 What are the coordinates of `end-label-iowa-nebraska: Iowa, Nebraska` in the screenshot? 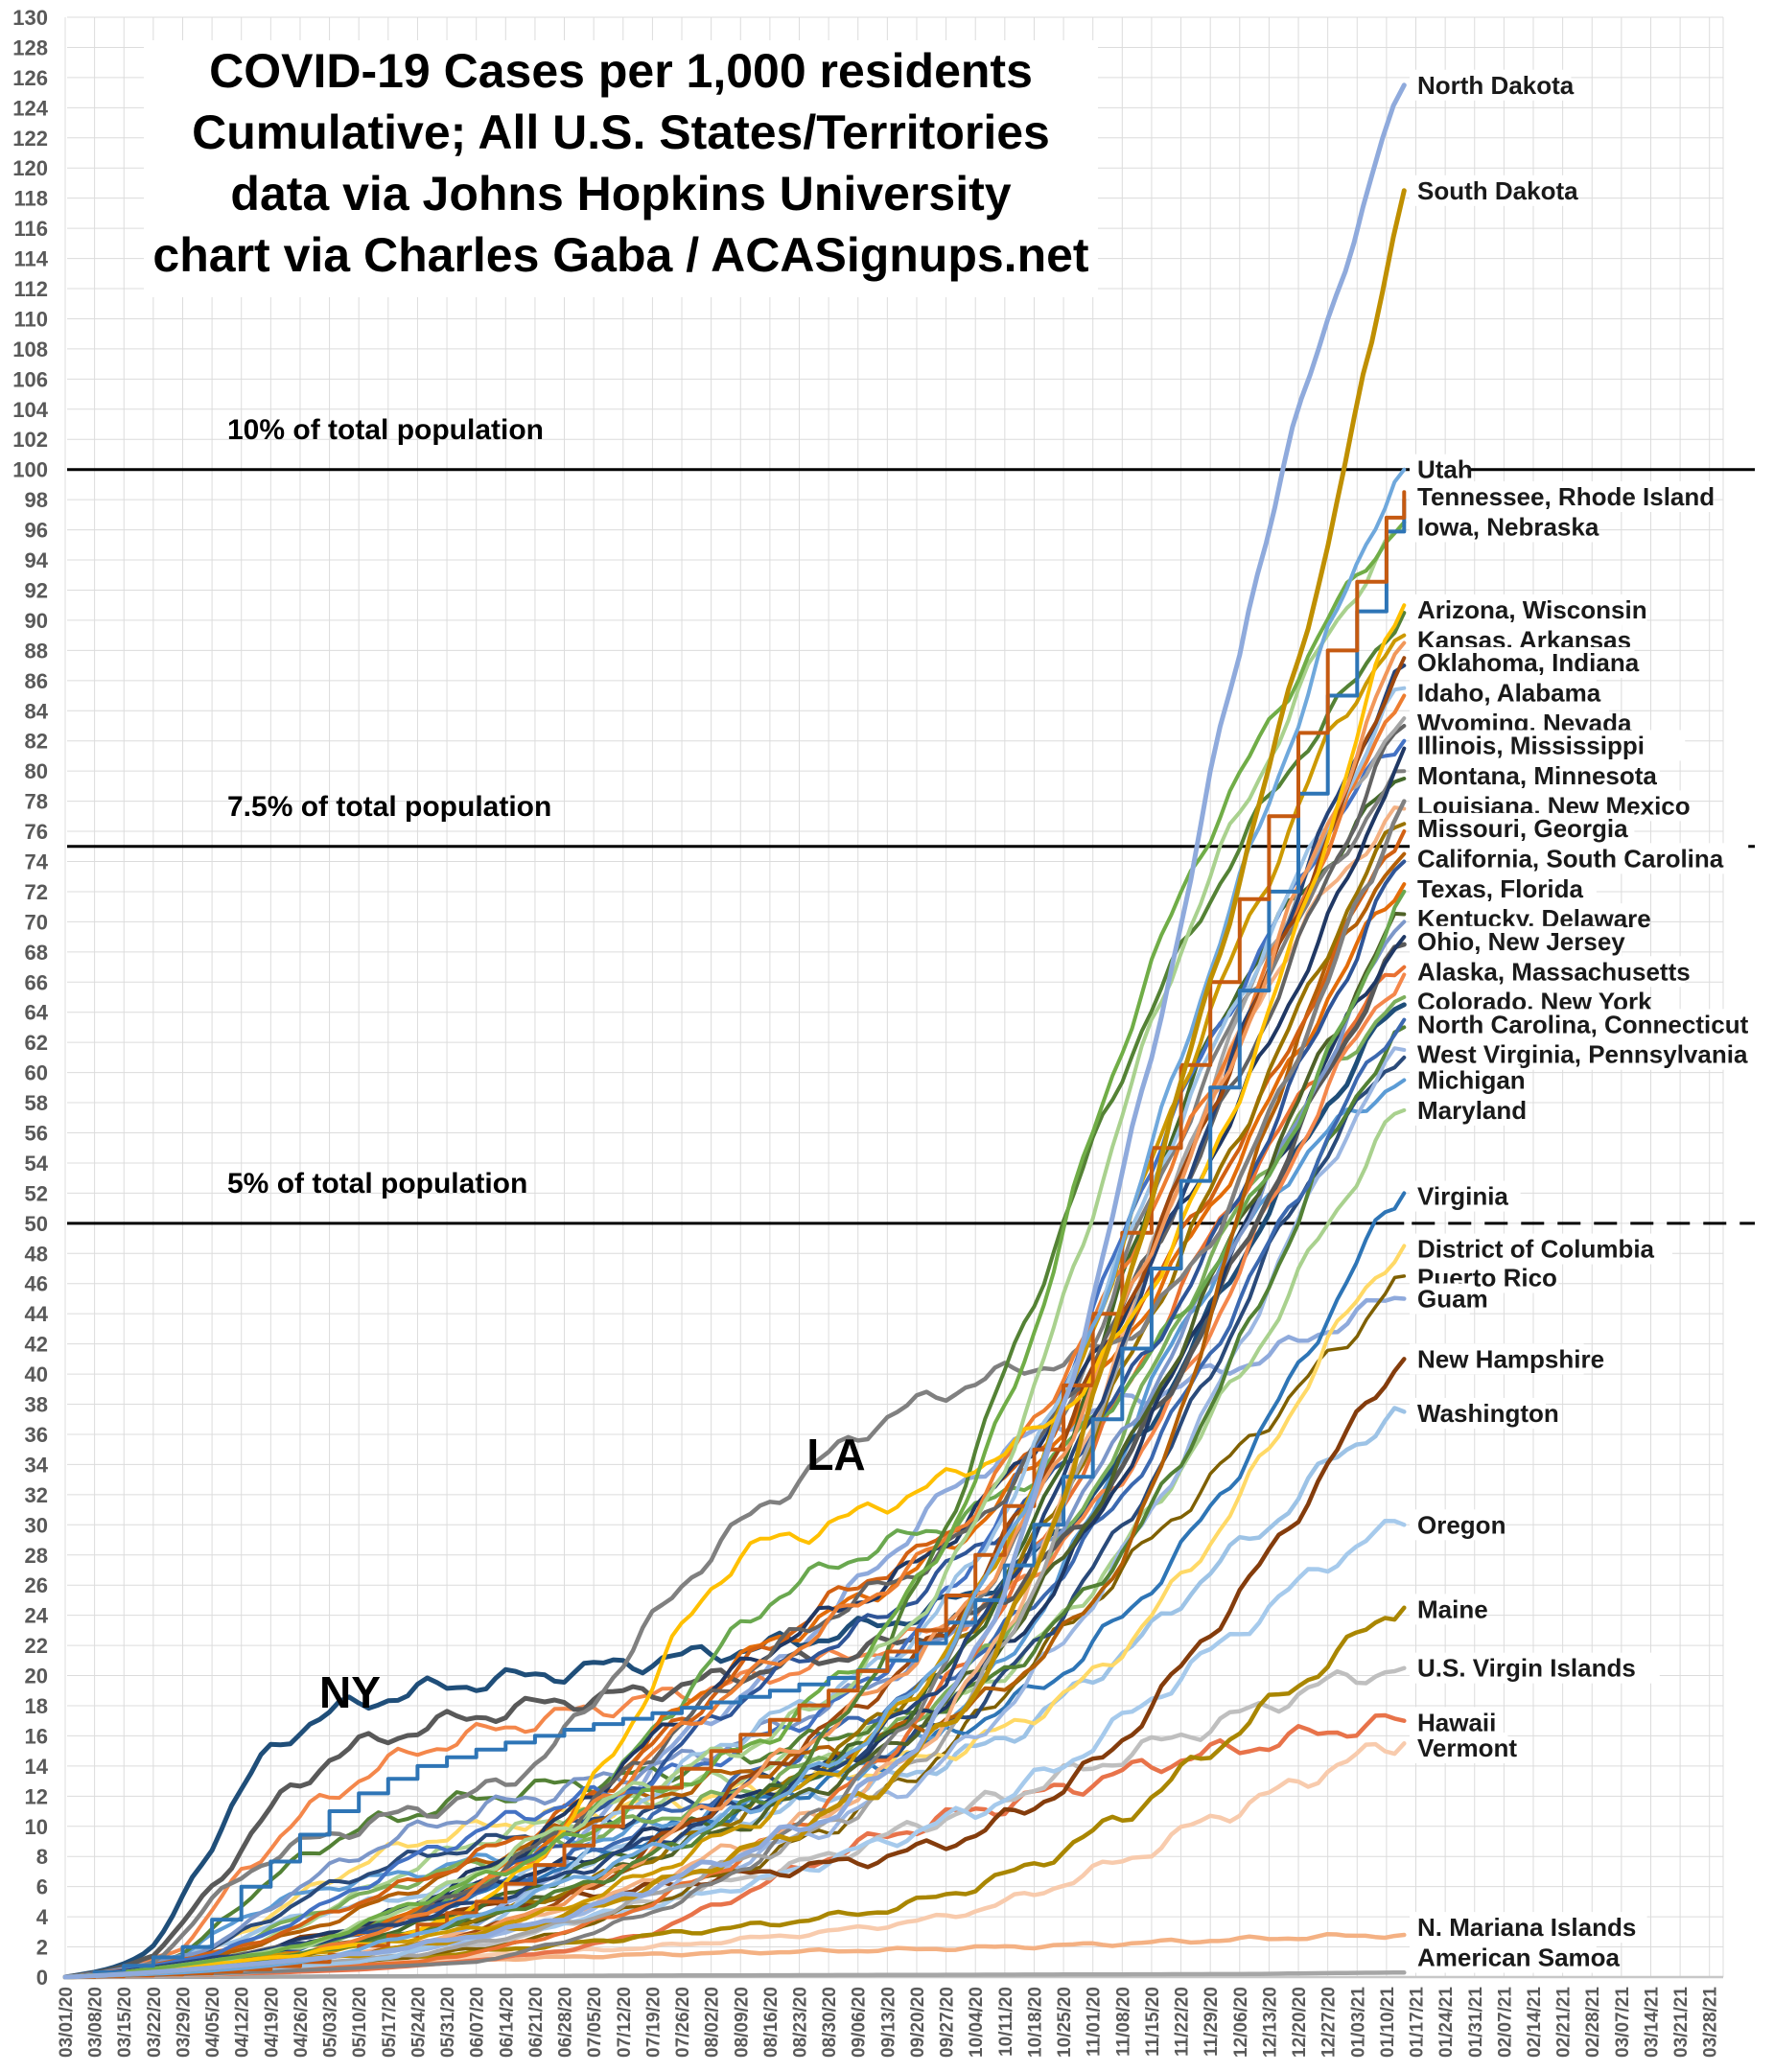 It's located at (1508, 526).